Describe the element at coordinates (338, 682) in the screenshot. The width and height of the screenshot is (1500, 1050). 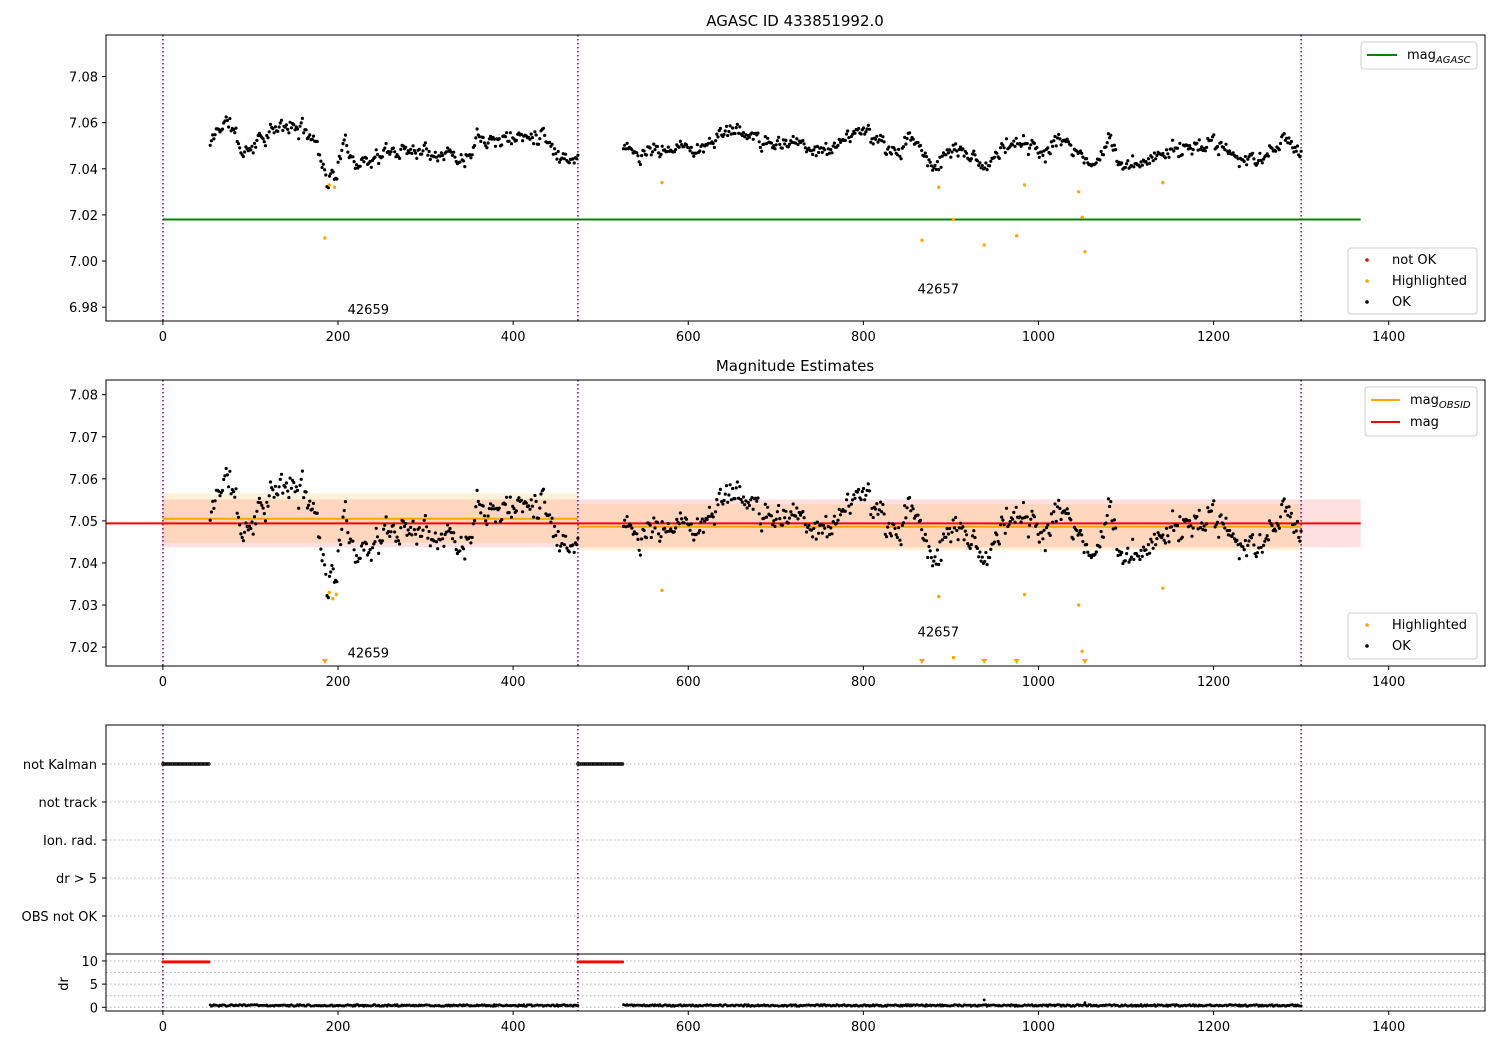
I see `x-tick-label: 200` at that location.